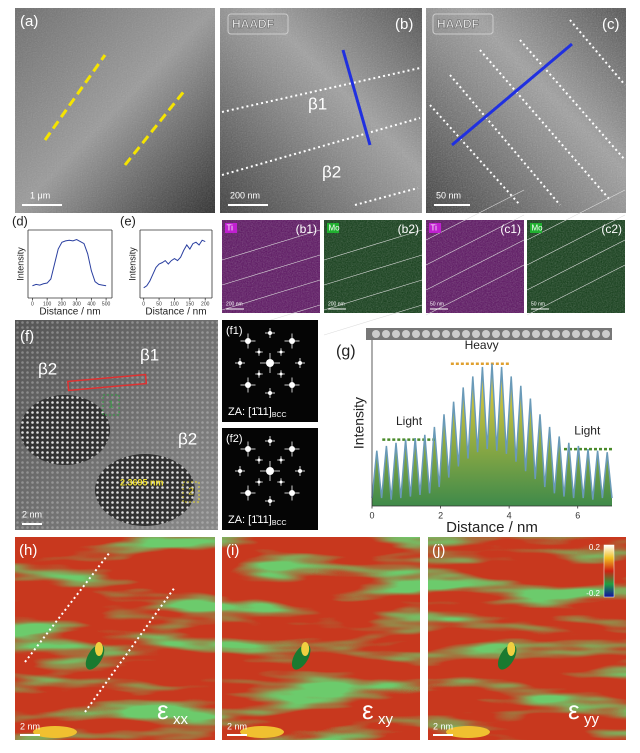 The image size is (640, 753). Describe the element at coordinates (408, 229) in the screenshot. I see `panel-label: (b2)` at that location.